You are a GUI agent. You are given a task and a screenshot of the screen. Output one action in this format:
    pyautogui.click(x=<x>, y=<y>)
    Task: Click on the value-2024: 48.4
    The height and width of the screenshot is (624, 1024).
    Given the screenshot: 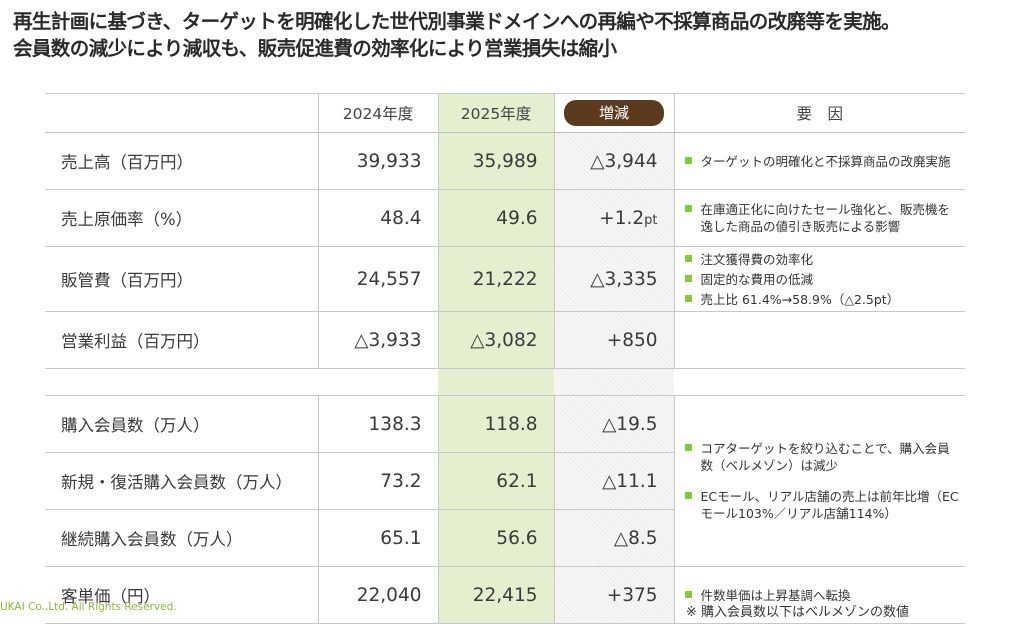 What is the action you would take?
    pyautogui.click(x=377, y=218)
    